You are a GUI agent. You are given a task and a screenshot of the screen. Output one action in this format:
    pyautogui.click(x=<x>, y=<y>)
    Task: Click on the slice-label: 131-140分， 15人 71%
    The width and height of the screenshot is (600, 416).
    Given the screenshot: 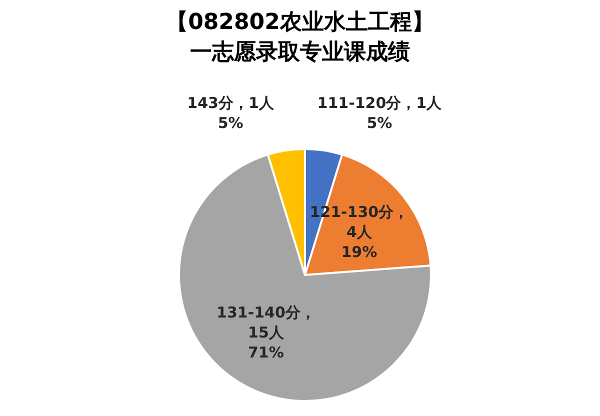 What is the action you would take?
    pyautogui.click(x=266, y=332)
    